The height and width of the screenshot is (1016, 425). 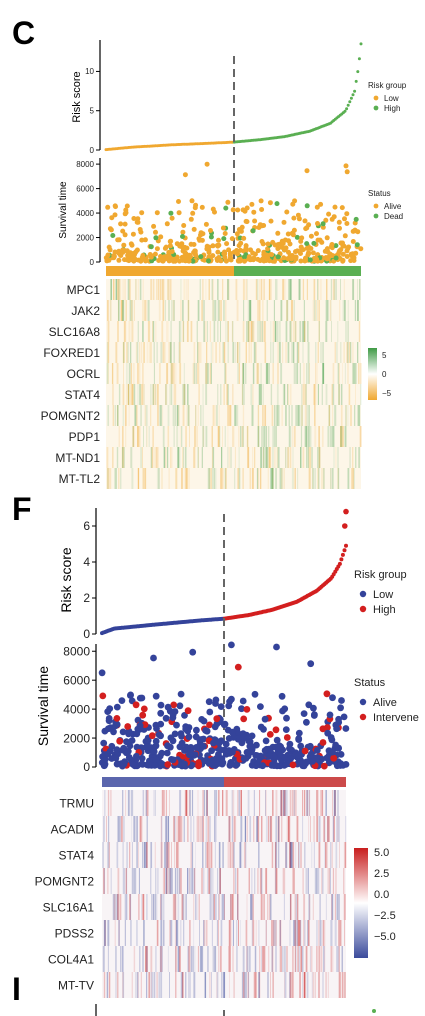 I want to click on f-legend-high-marker, so click(x=363, y=609).